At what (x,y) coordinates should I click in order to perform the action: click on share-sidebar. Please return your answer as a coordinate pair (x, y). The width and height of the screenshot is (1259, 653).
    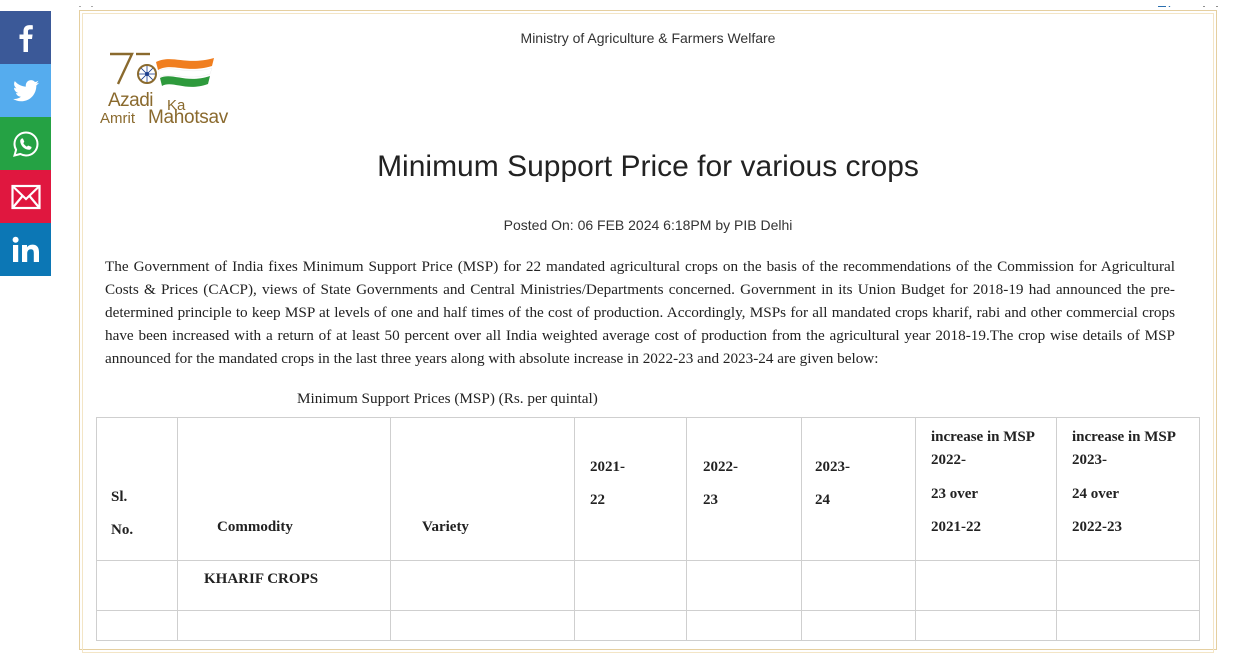
    Looking at the image, I should click on (25, 143).